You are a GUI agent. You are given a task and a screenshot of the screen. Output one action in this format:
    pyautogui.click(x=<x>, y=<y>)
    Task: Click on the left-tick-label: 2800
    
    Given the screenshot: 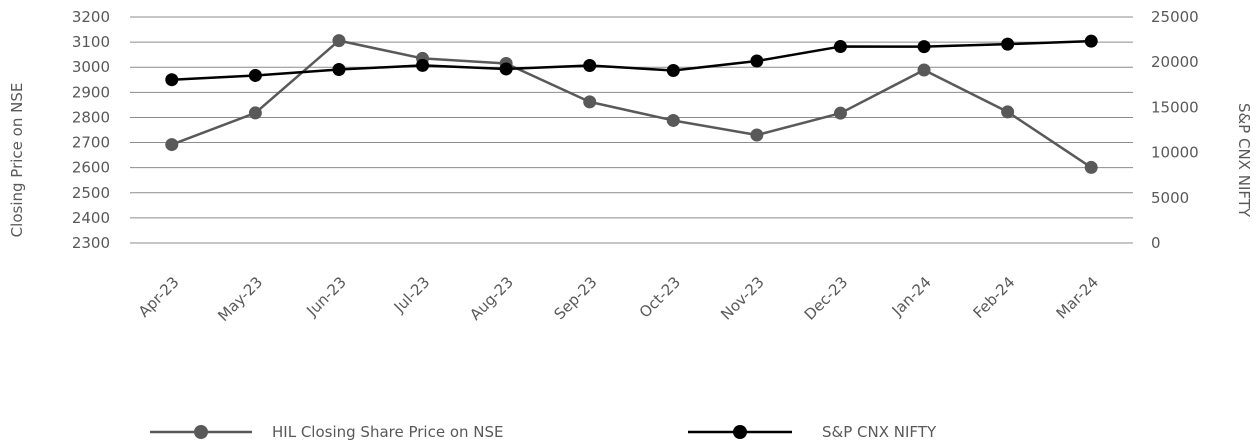 What is the action you would take?
    pyautogui.click(x=91, y=117)
    